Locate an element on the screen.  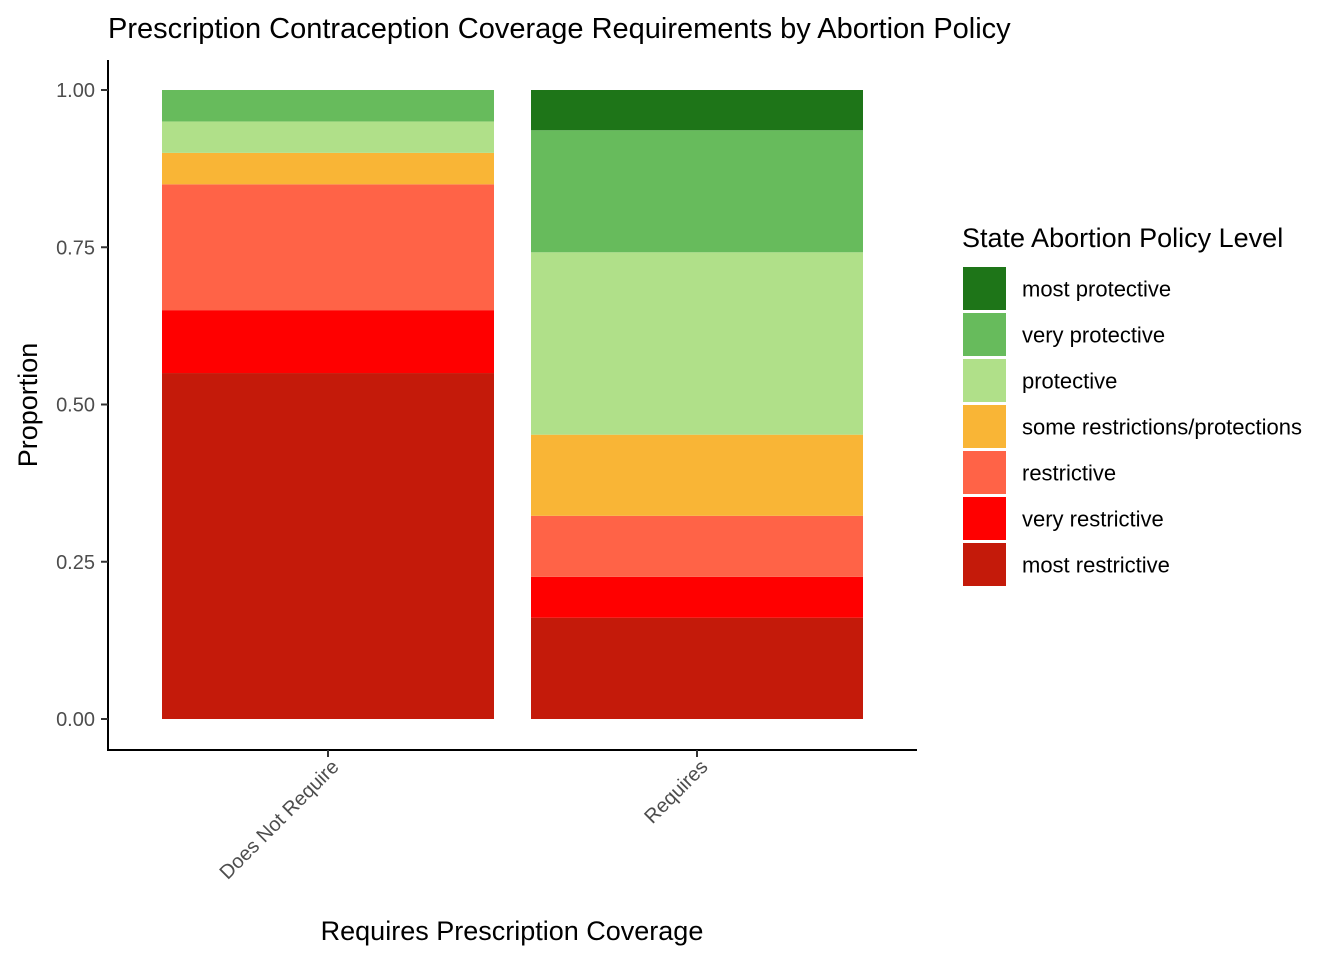
legend-title: State Abortion Policy Level is located at coordinates (1122, 238).